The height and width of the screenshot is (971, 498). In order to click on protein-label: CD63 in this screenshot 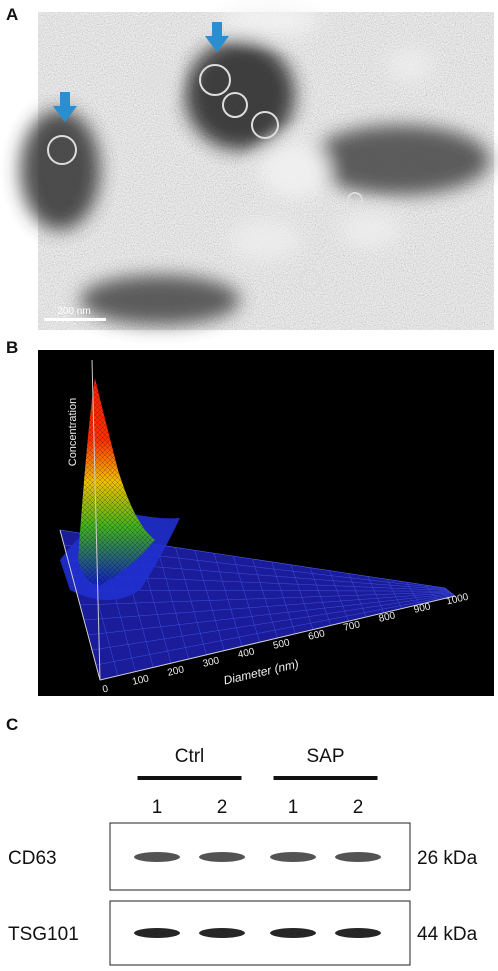, I will do `click(32, 858)`.